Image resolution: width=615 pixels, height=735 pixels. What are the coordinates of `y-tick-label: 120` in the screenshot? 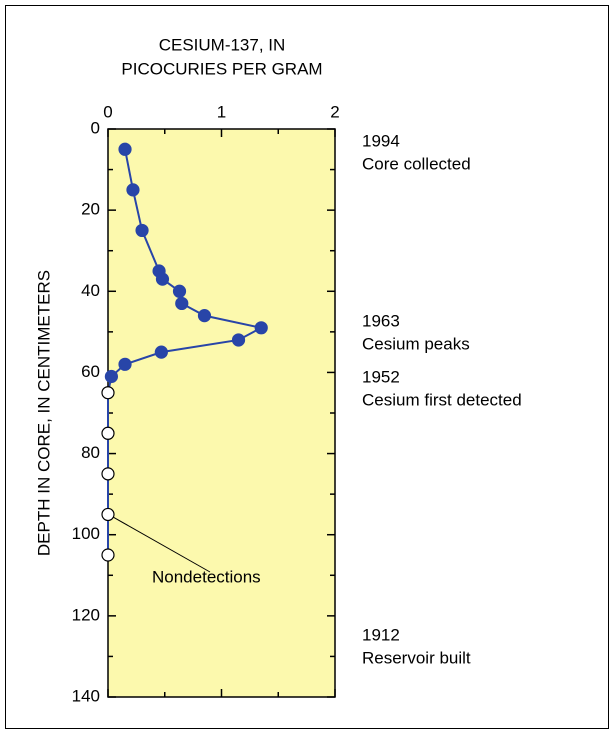 It's located at (86, 614).